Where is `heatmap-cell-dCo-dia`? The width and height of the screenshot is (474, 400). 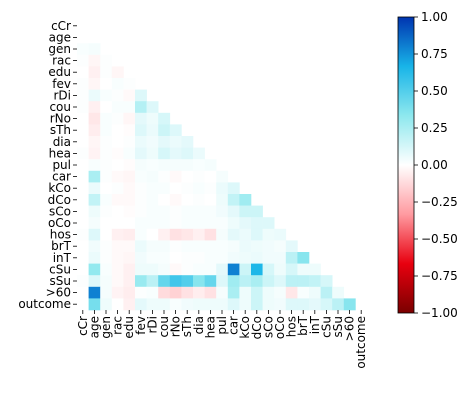
heatmap-cell-dCo-dia is located at coordinates (199, 200).